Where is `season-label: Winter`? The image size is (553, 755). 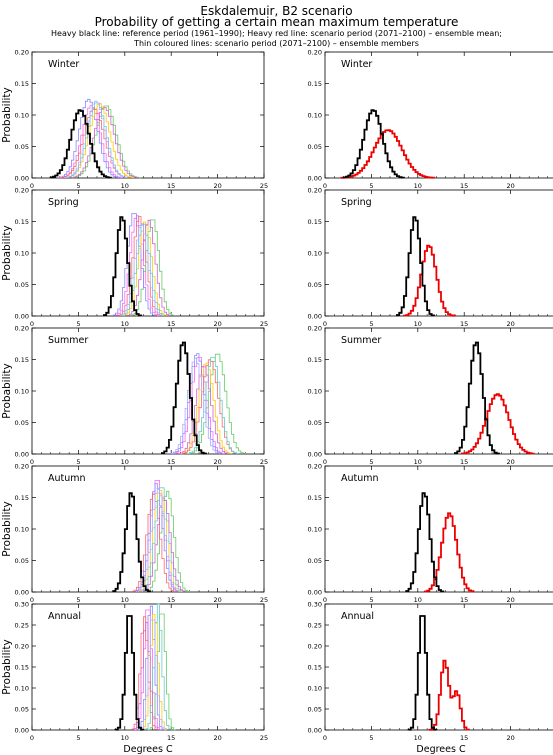 season-label: Winter is located at coordinates (356, 64).